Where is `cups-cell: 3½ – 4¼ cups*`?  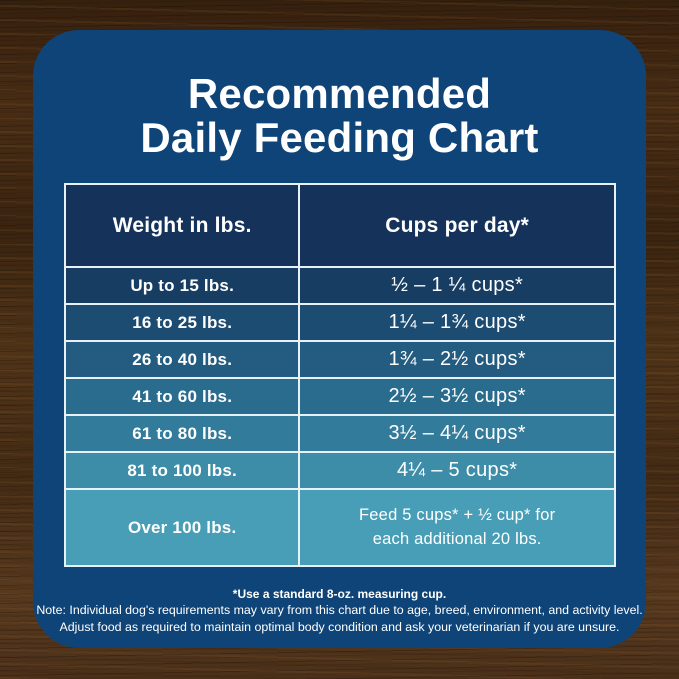 cups-cell: 3½ – 4¼ cups* is located at coordinates (456, 433).